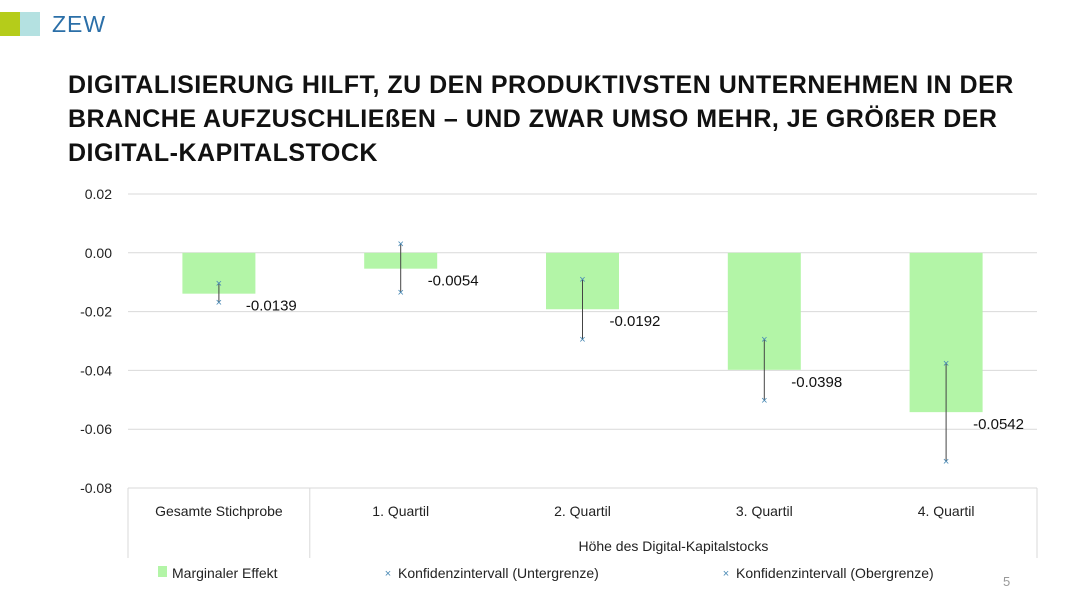  What do you see at coordinates (271, 306) in the screenshot?
I see `data-label: -0.0139` at bounding box center [271, 306].